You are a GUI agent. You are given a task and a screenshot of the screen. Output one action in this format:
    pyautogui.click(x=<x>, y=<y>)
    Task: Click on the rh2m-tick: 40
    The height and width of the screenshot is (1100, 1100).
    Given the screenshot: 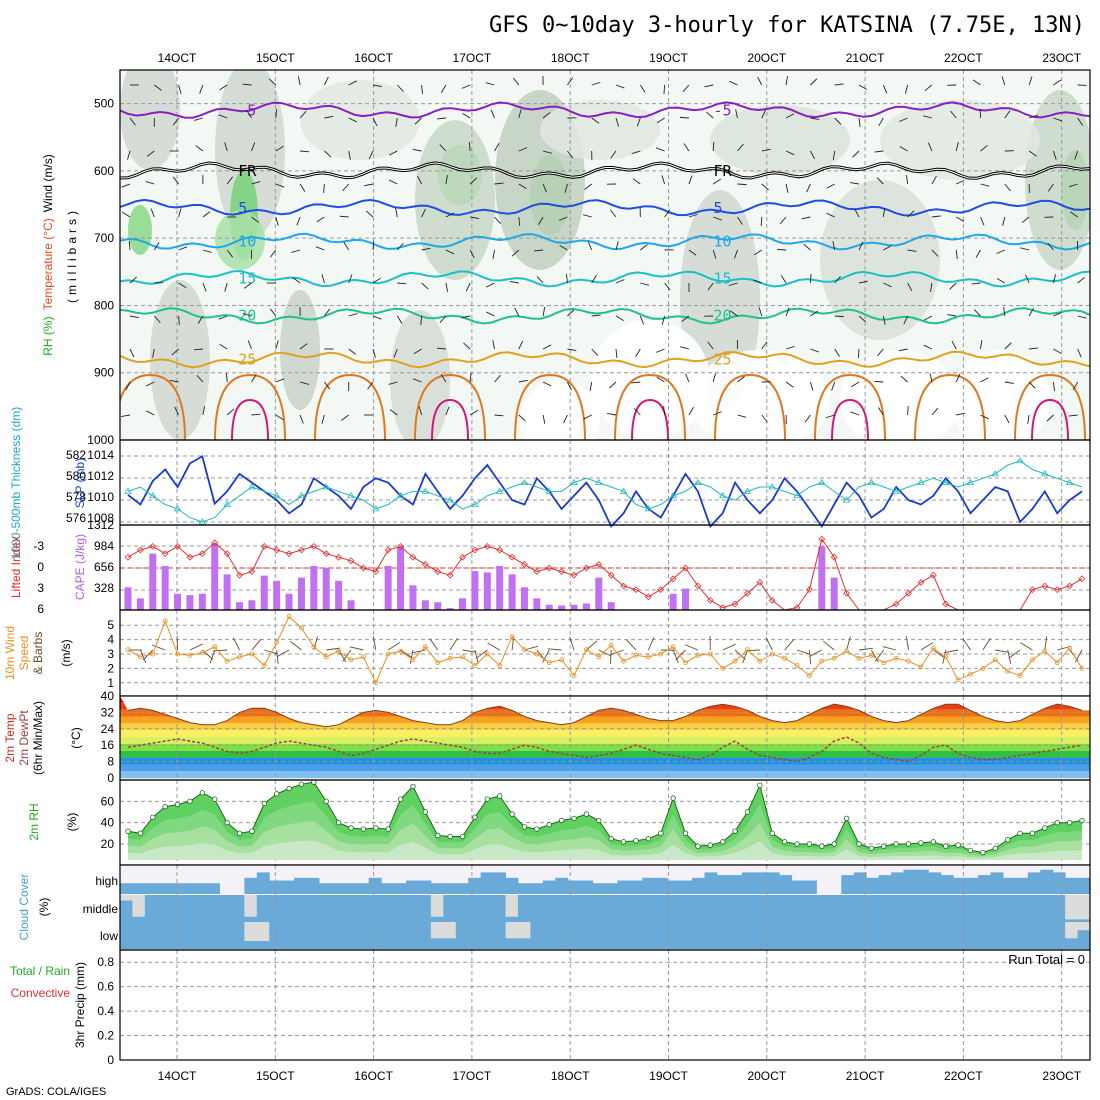 What is the action you would take?
    pyautogui.click(x=108, y=823)
    